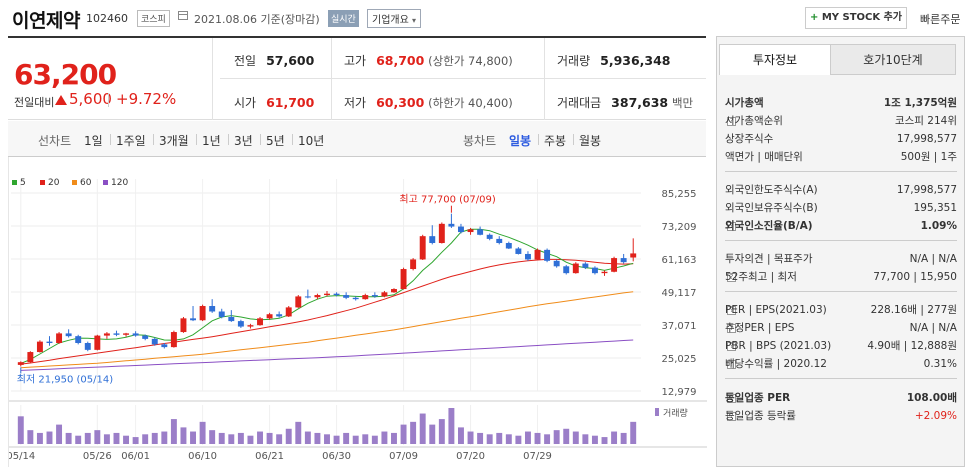 Image resolution: width=978 pixels, height=470 pixels. What do you see at coordinates (211, 141) in the screenshot?
I see `tab-period-1y: 1년` at bounding box center [211, 141].